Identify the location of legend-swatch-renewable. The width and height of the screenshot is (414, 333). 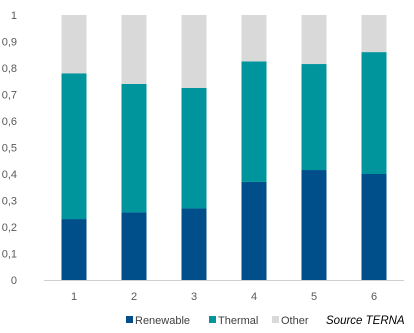
(129, 319).